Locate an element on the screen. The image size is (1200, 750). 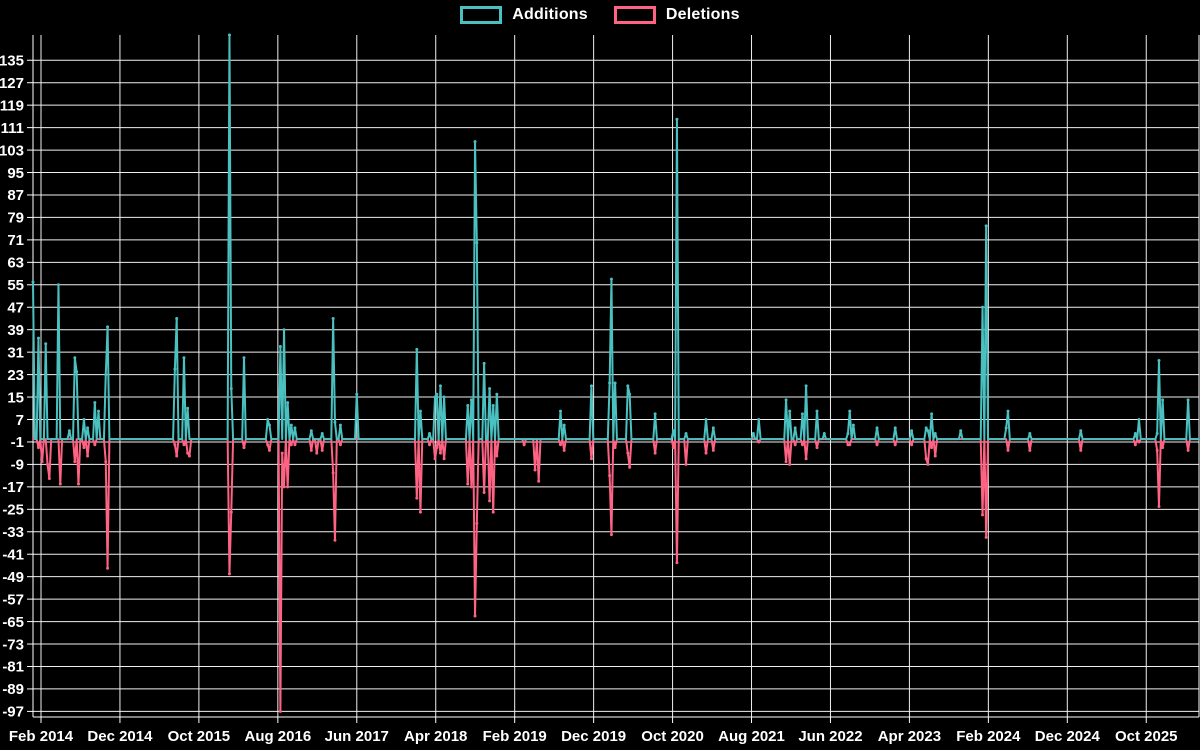
additions-swatch-icon is located at coordinates (481, 15).